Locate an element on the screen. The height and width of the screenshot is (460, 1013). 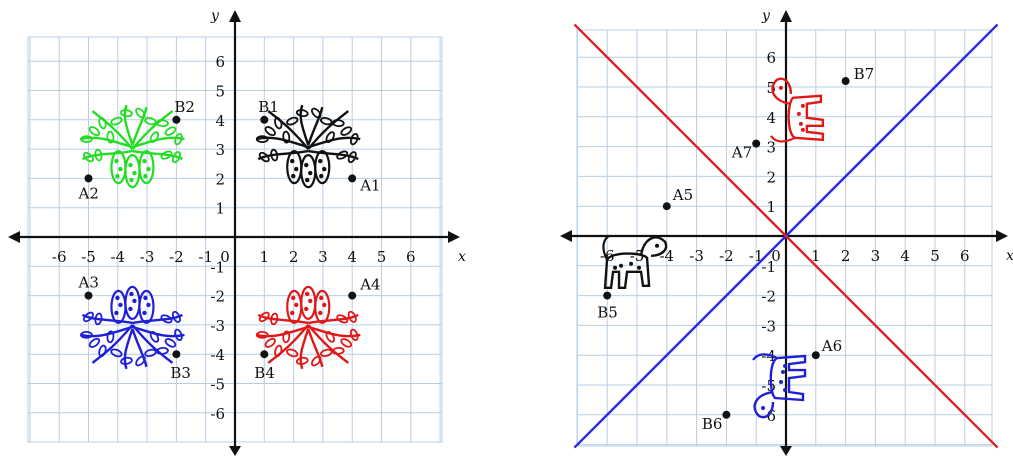
point-label-a7: A7 is located at coordinates (741, 153).